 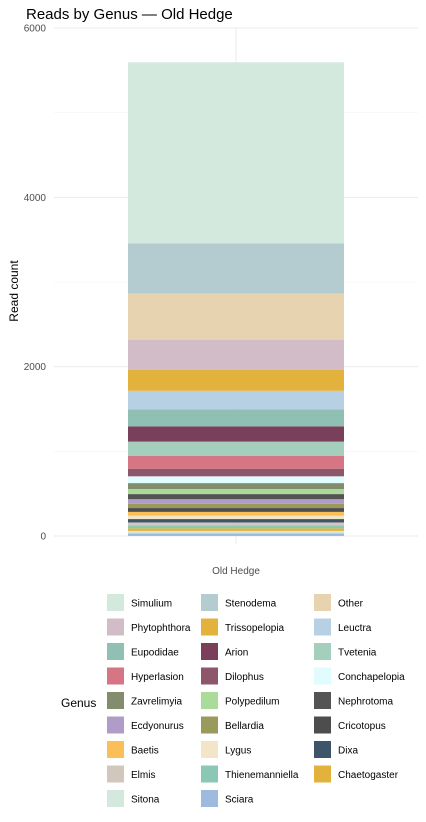 What do you see at coordinates (35, 283) in the screenshot?
I see `y-axis: 0 2000 4000 6000` at bounding box center [35, 283].